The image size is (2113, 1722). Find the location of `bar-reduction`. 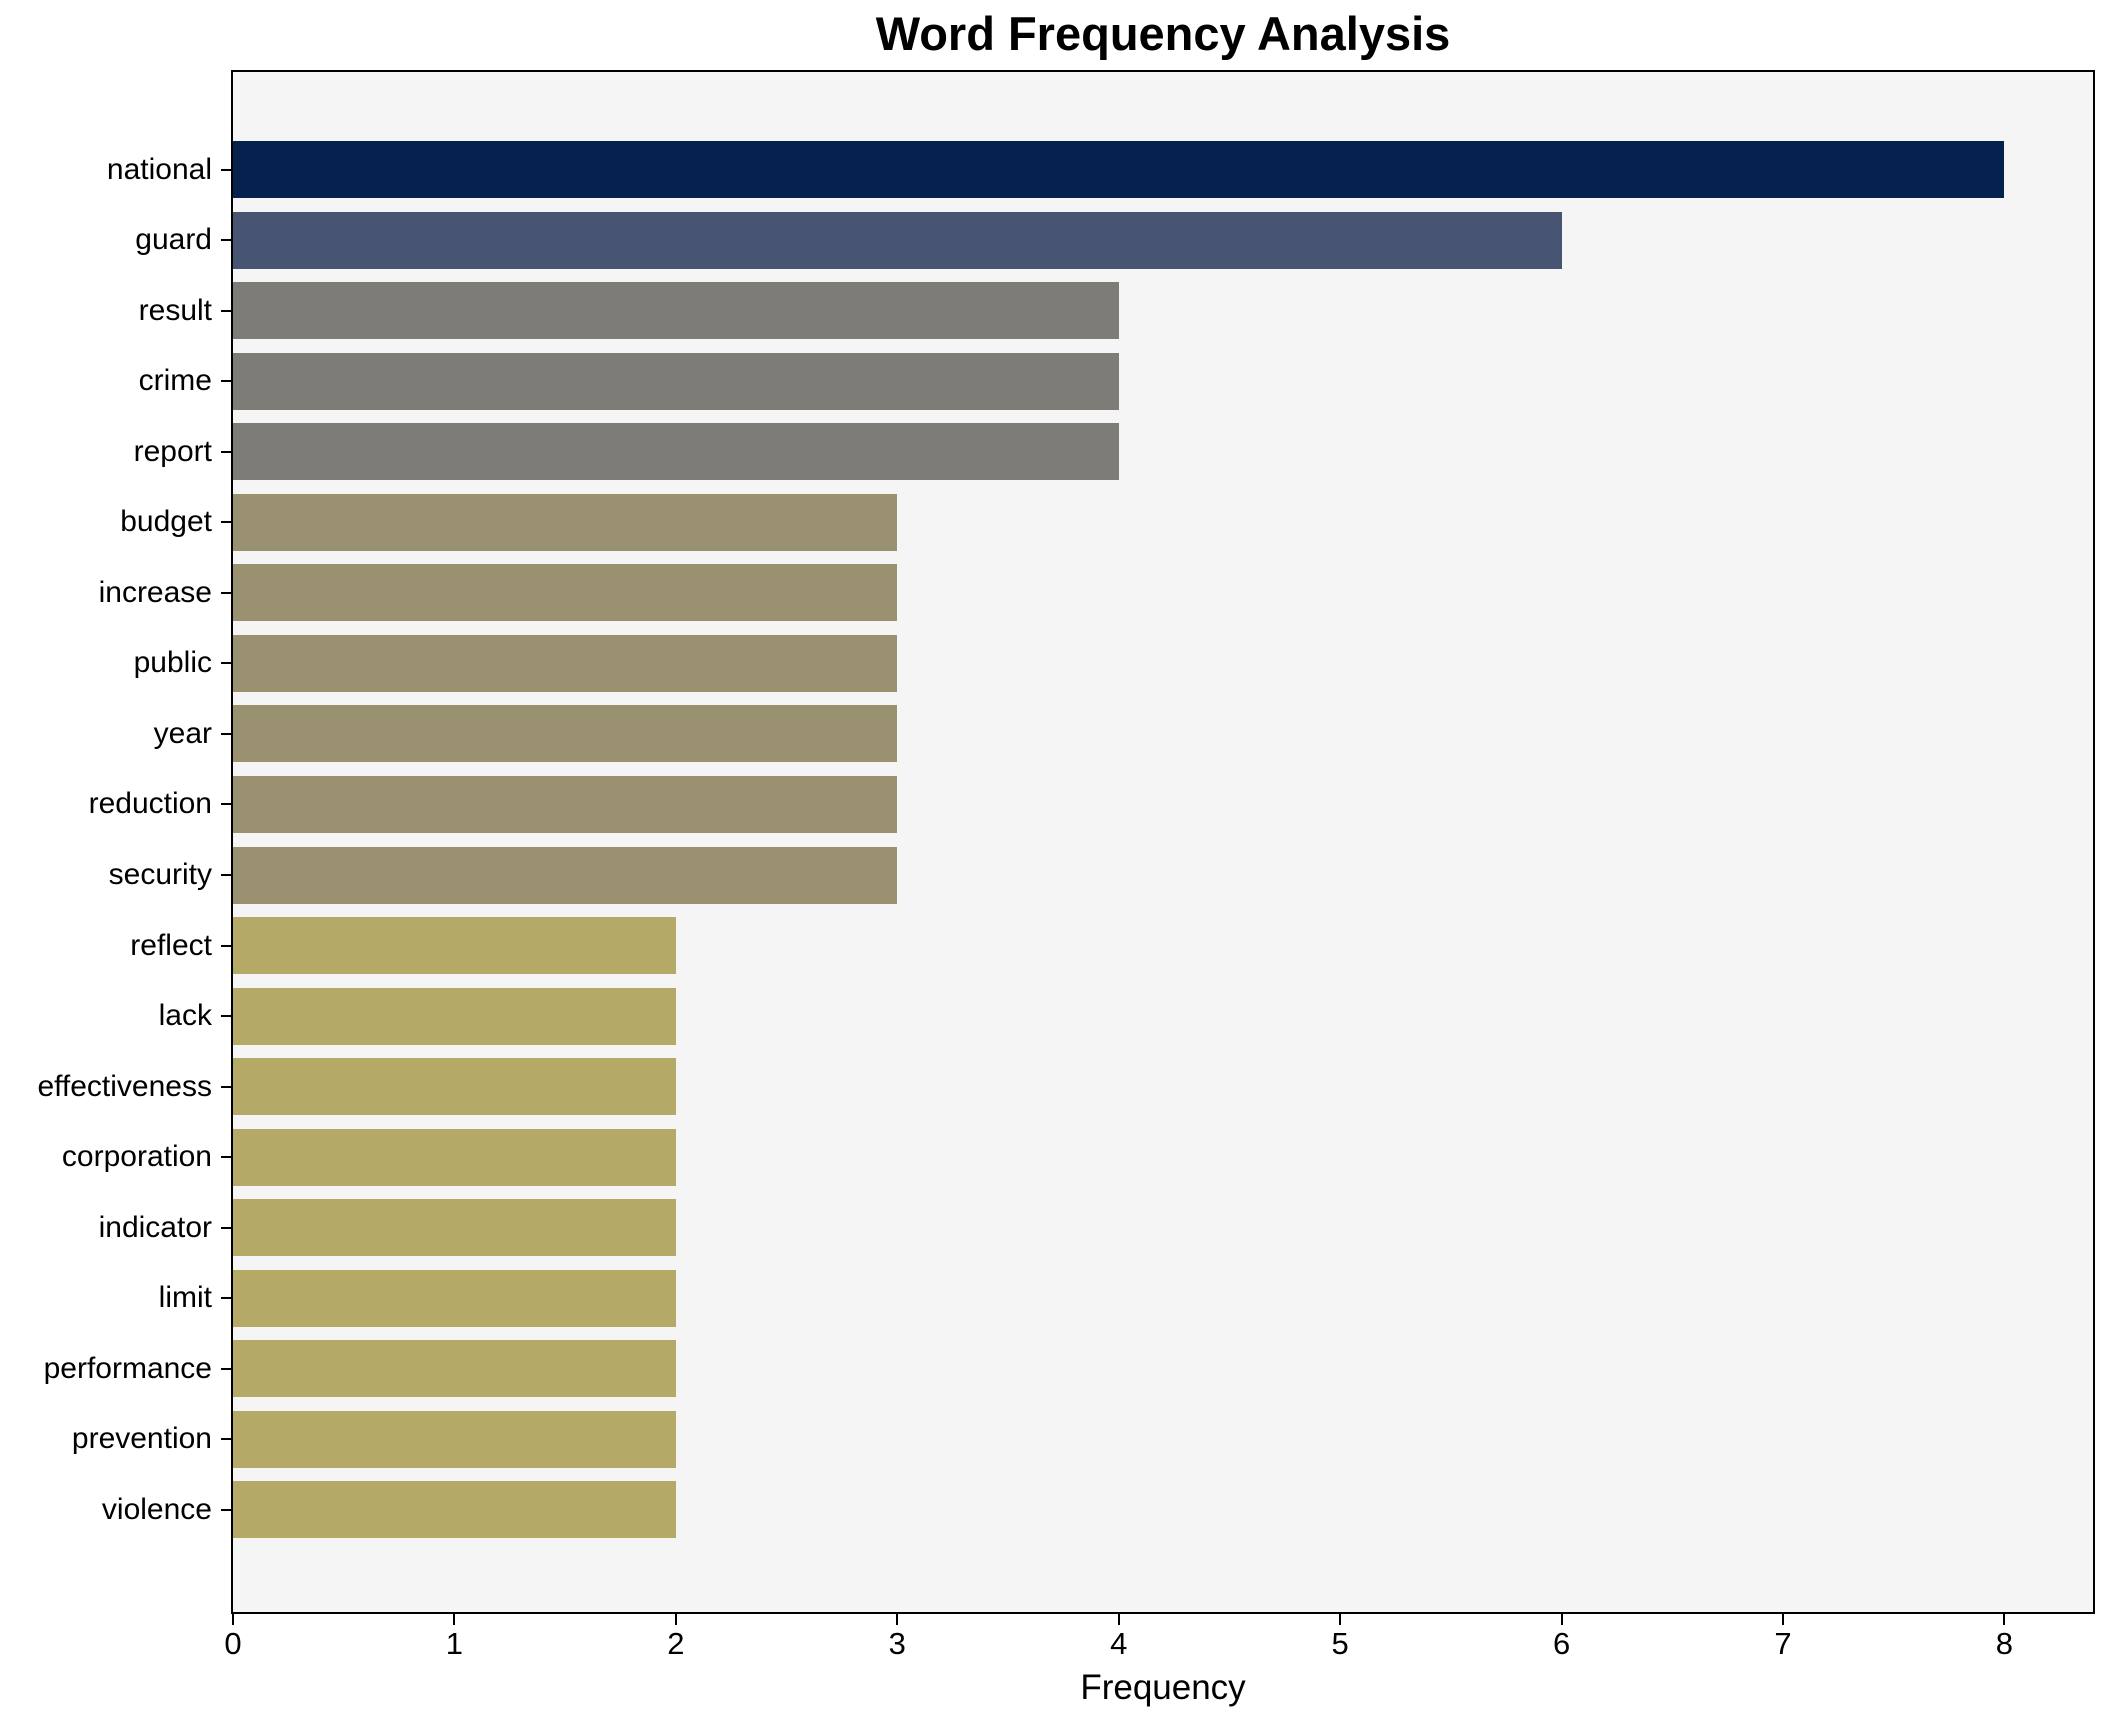

bar-reduction is located at coordinates (565, 804).